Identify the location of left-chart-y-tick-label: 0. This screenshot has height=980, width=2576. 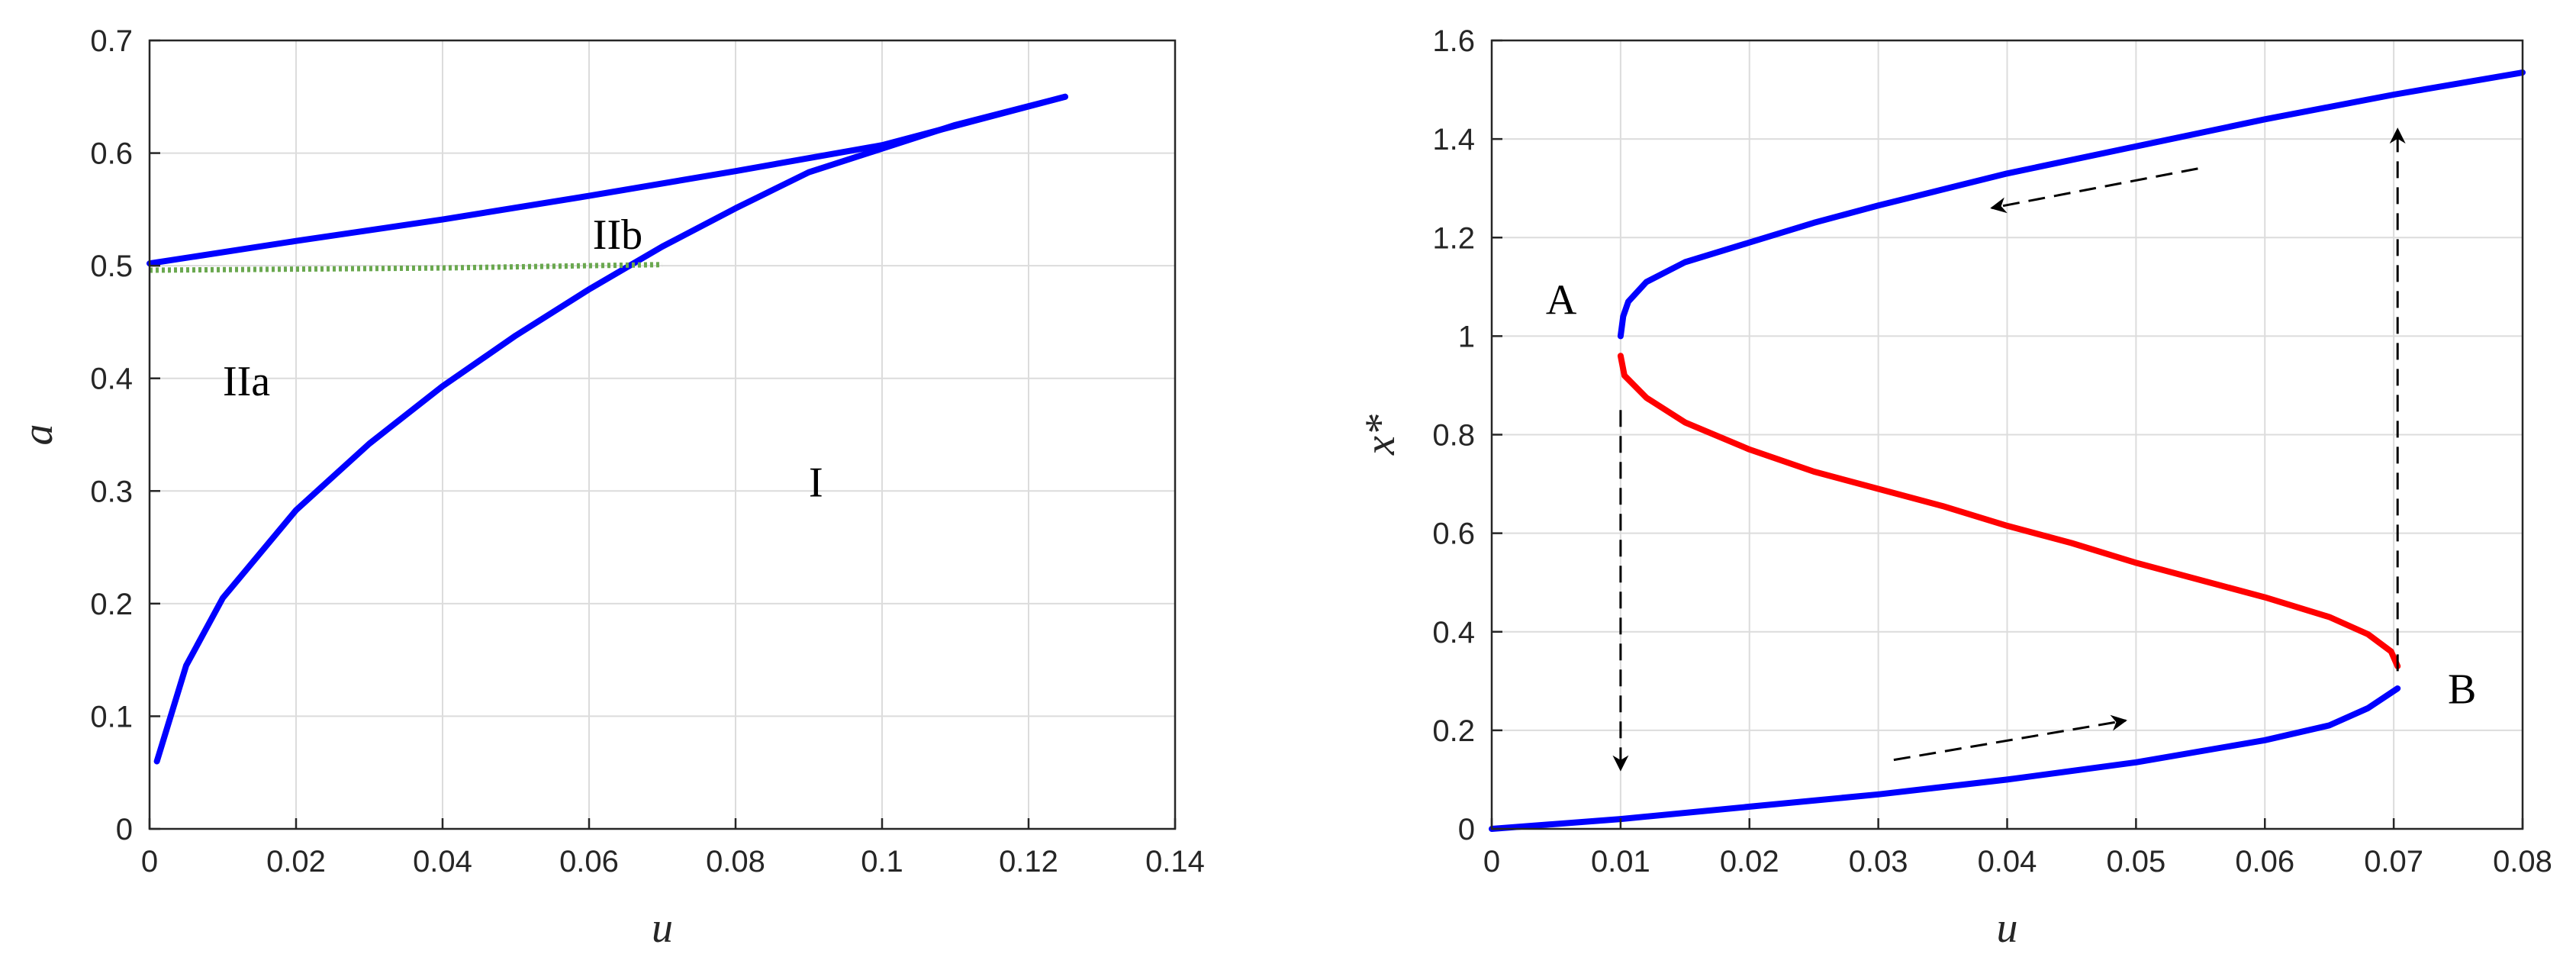
(124, 829).